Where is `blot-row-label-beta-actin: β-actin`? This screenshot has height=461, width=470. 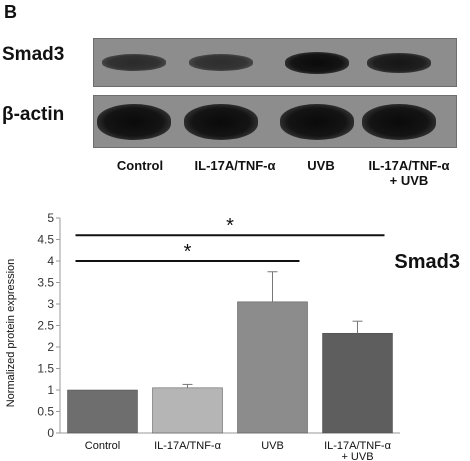
blot-row-label-beta-actin: β-actin is located at coordinates (33, 114).